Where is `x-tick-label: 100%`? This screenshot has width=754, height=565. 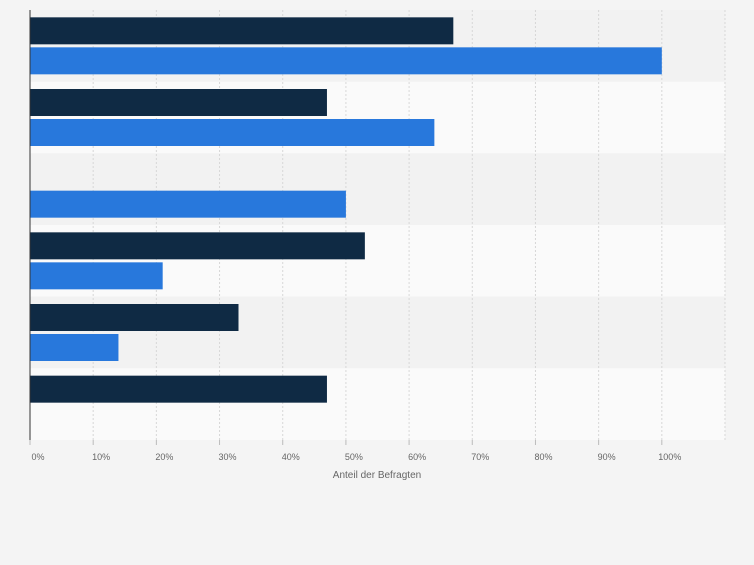
x-tick-label: 100% is located at coordinates (669, 457).